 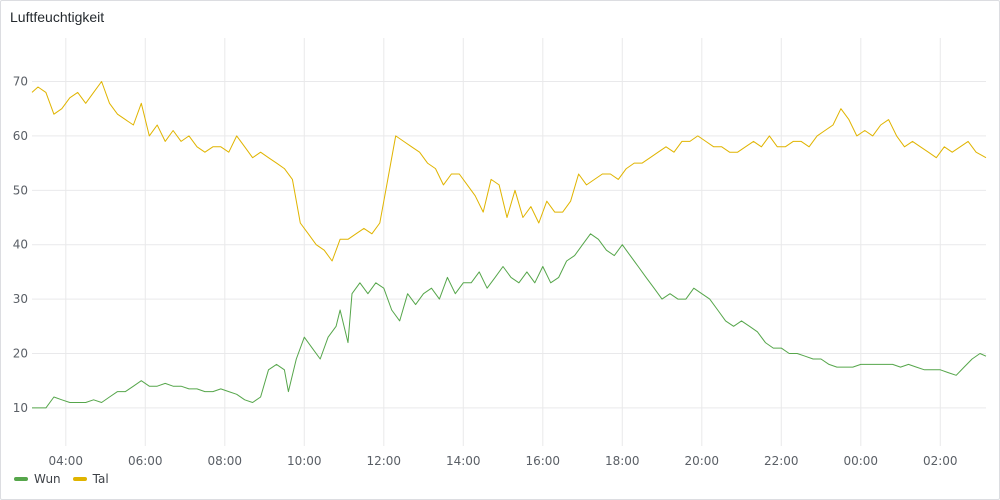 What do you see at coordinates (61, 479) in the screenshot?
I see `legend: Wun Tal` at bounding box center [61, 479].